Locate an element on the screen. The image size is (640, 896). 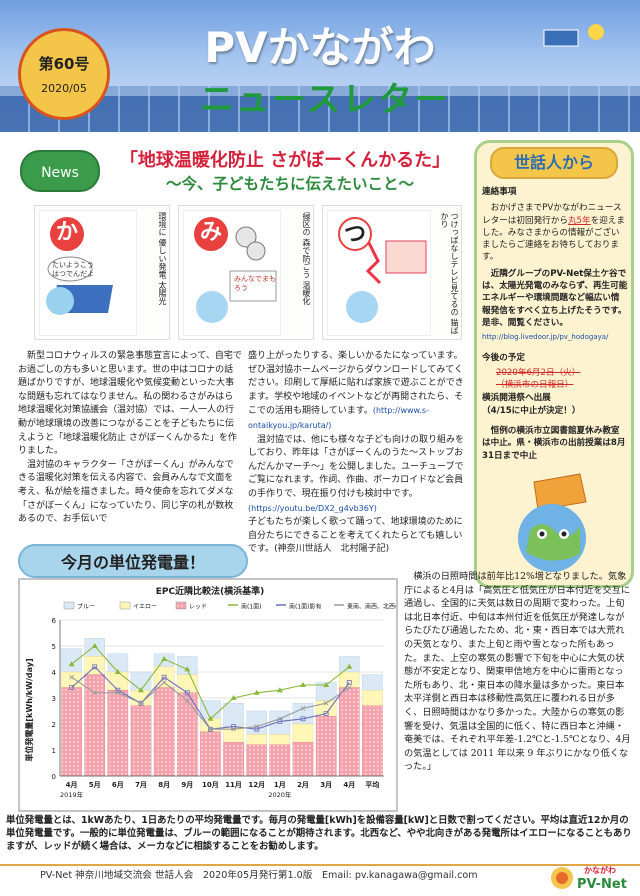
header-banner is located at coordinates (320, 66).